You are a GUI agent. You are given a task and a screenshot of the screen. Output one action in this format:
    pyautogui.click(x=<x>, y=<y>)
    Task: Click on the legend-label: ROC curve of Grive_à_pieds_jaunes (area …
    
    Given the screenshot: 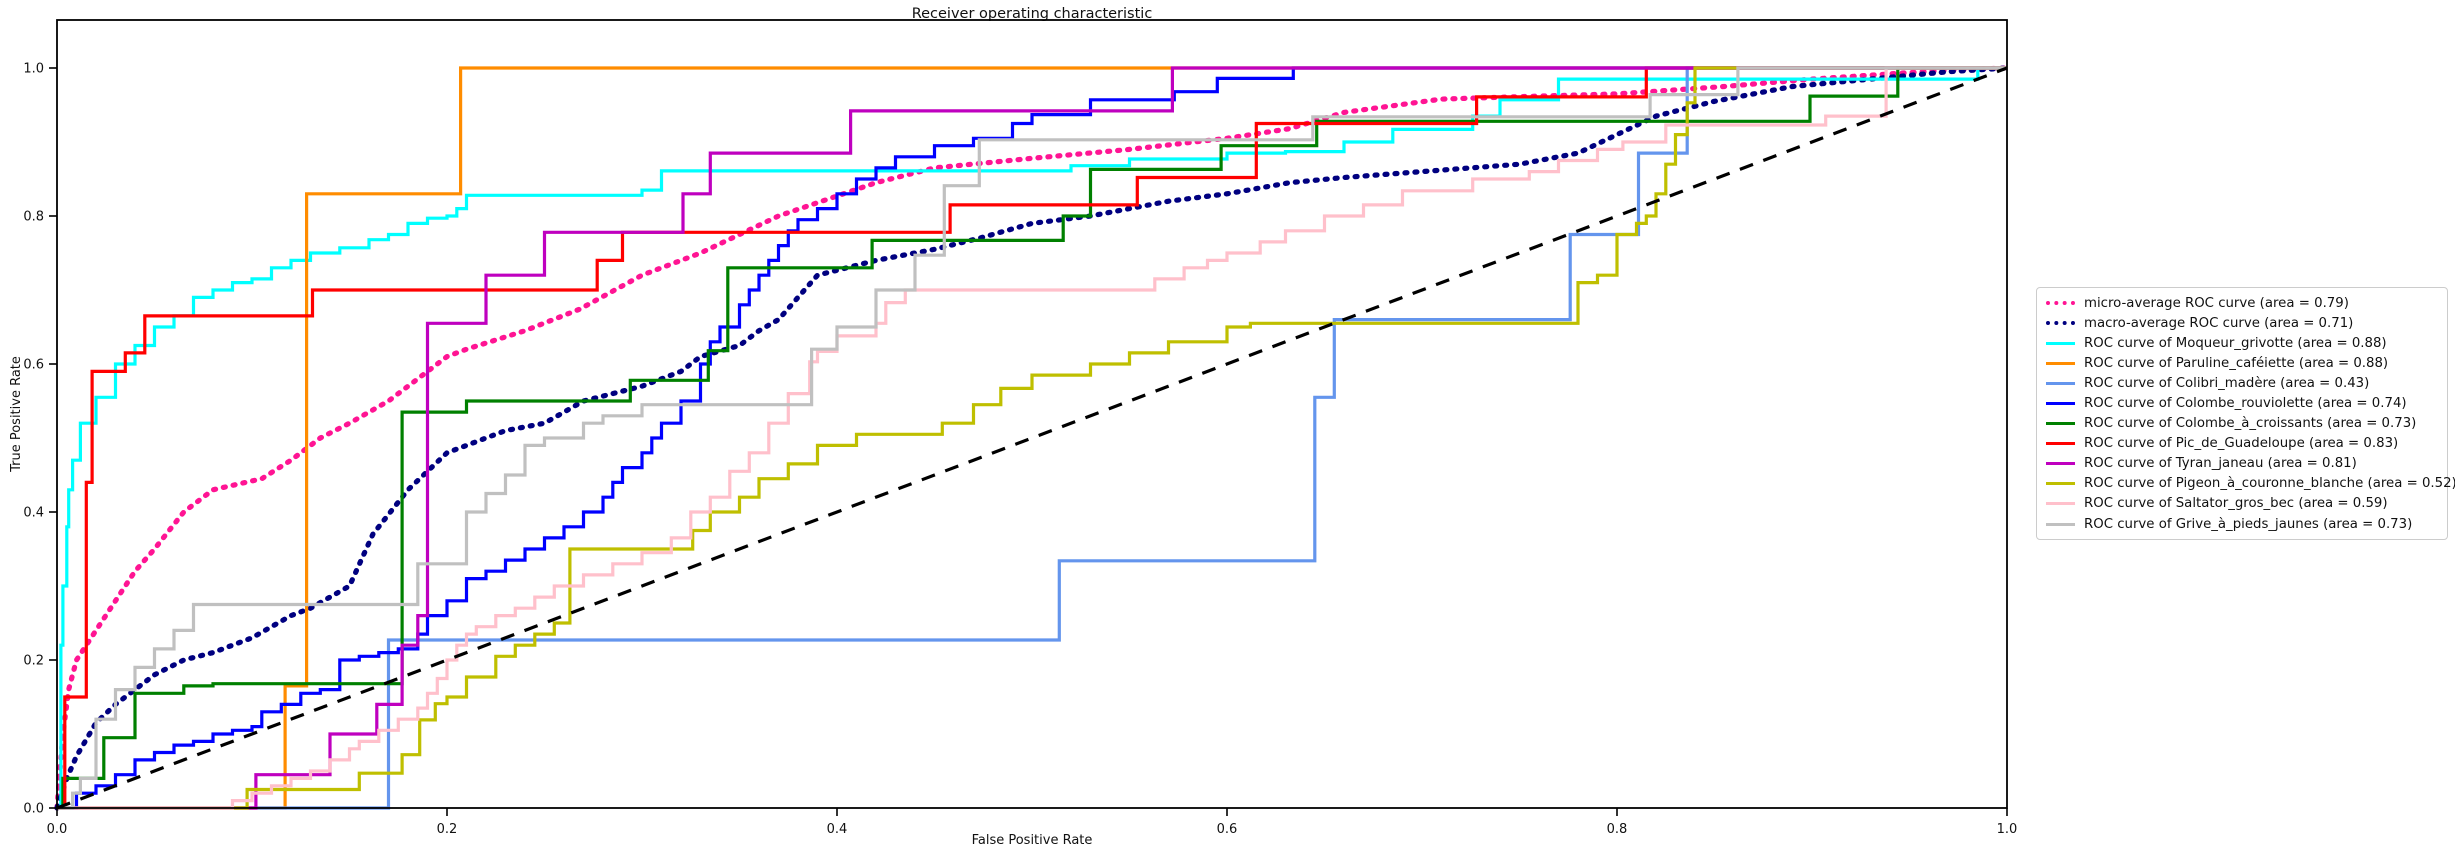 What is the action you would take?
    pyautogui.click(x=2248, y=524)
    